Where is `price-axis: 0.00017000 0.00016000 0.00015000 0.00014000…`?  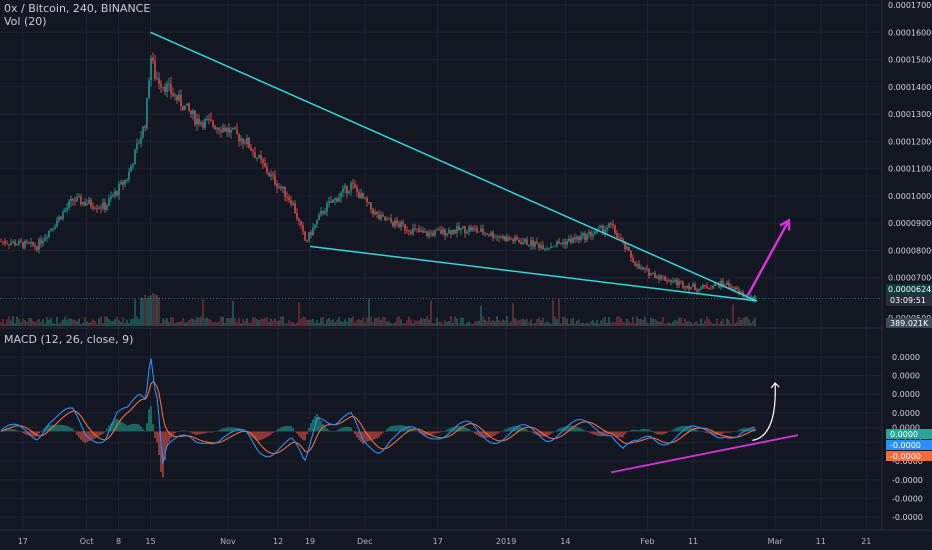
price-axis: 0.00017000 0.00016000 0.00015000 0.00014000… is located at coordinates (910, 142).